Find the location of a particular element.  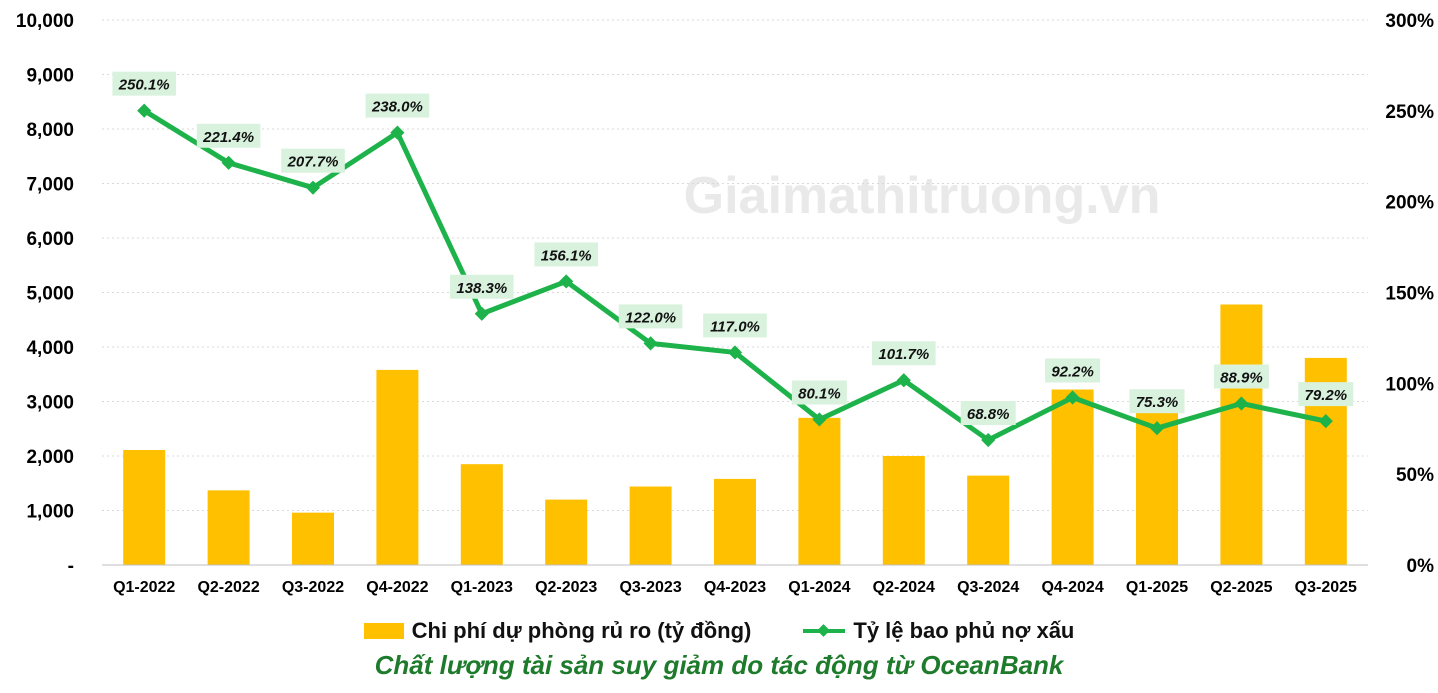

left-tick-label: 1,000 is located at coordinates (50, 512).